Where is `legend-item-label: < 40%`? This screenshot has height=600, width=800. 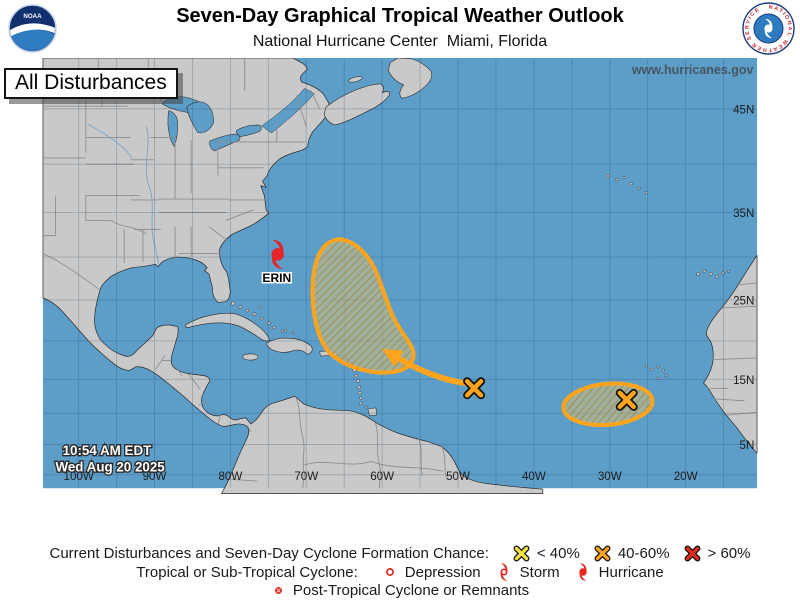
legend-item-label: < 40% is located at coordinates (558, 553).